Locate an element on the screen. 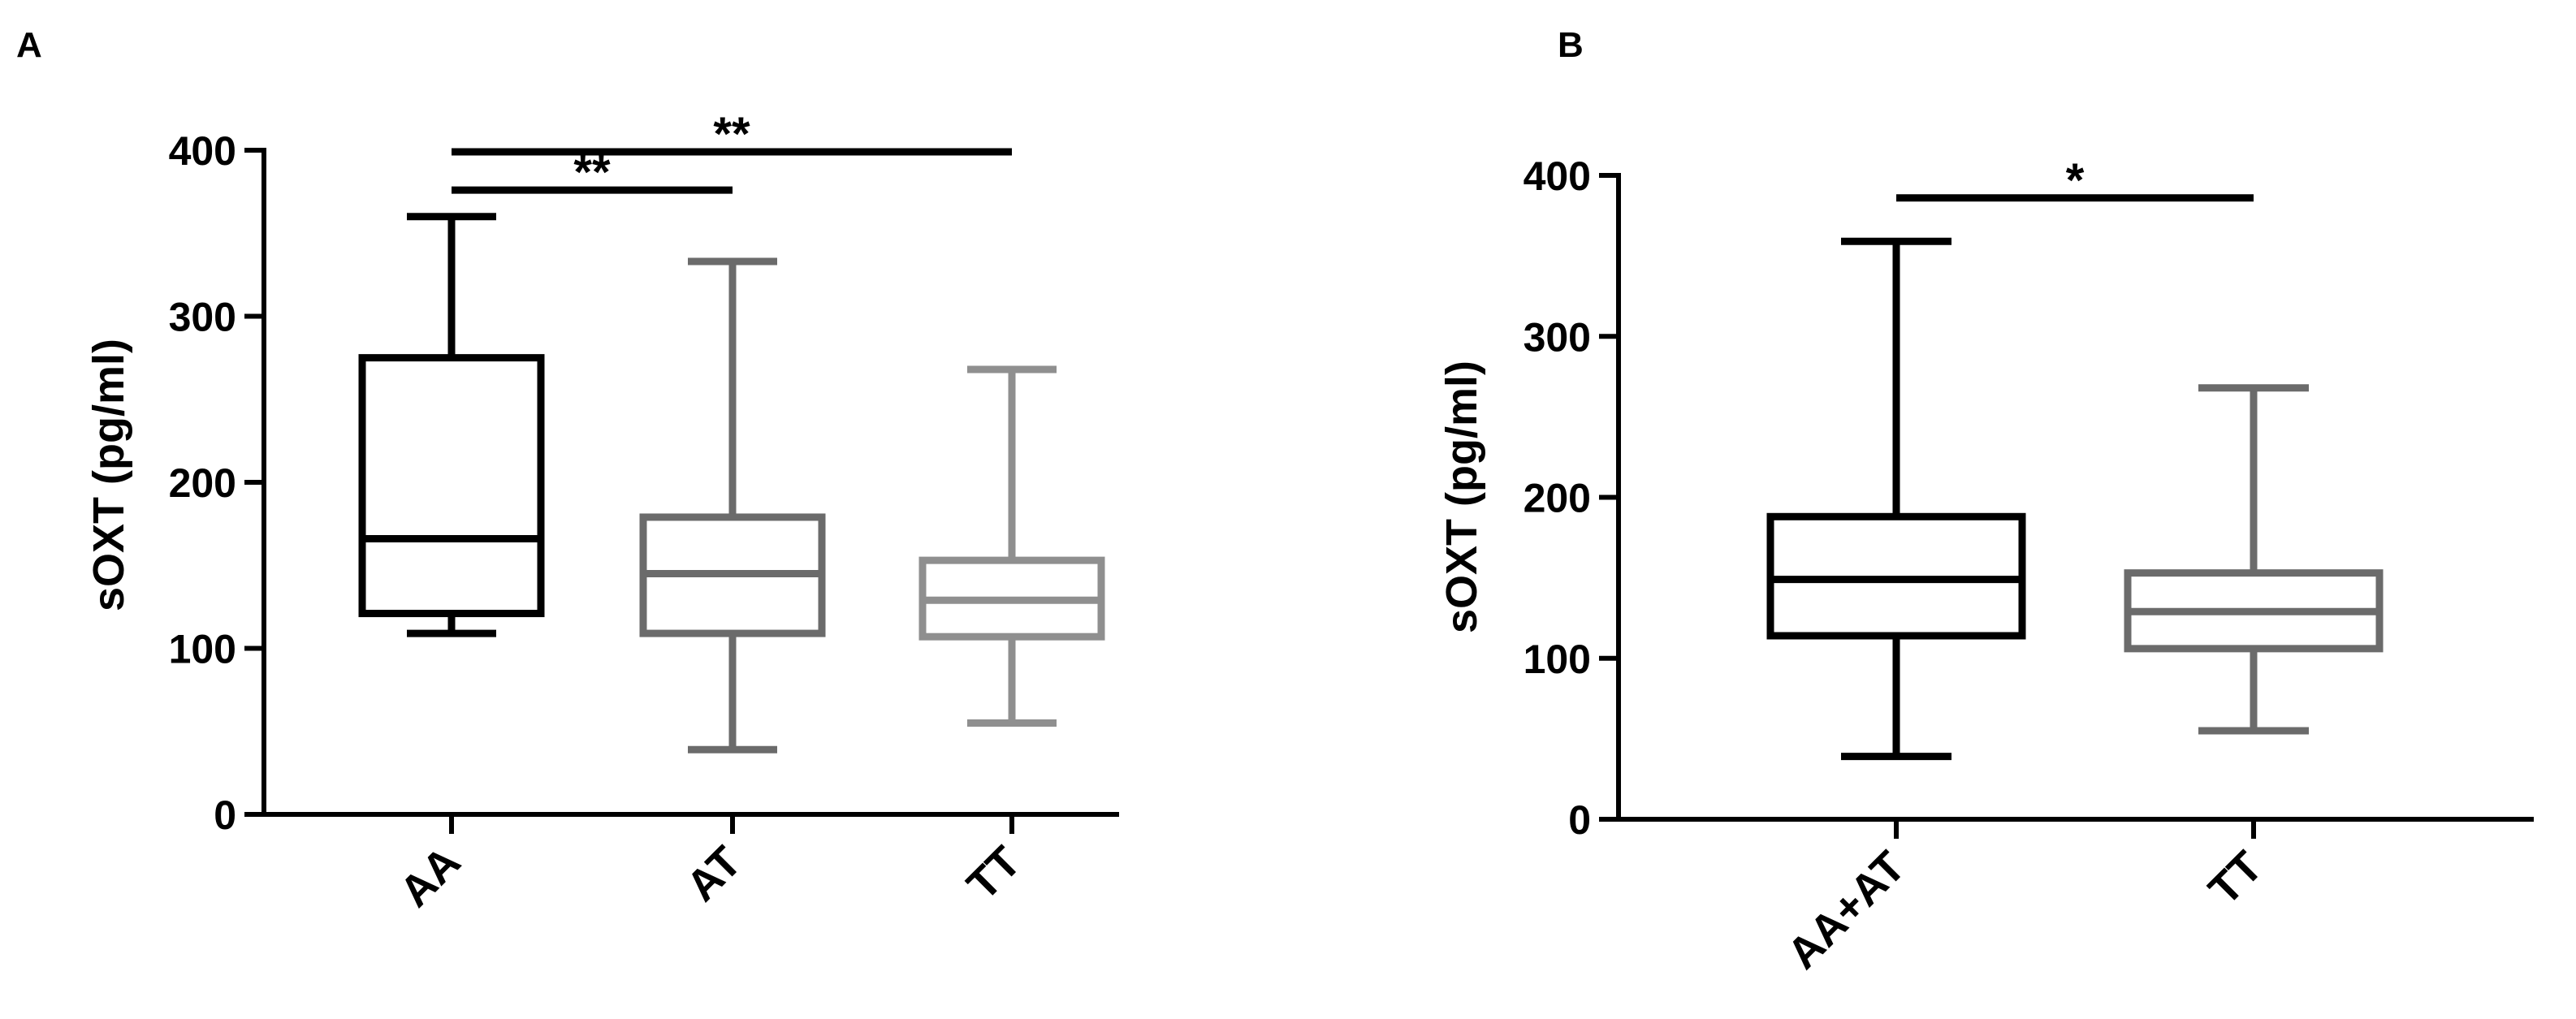  panel-a-significance: ** ** is located at coordinates (732, 153).